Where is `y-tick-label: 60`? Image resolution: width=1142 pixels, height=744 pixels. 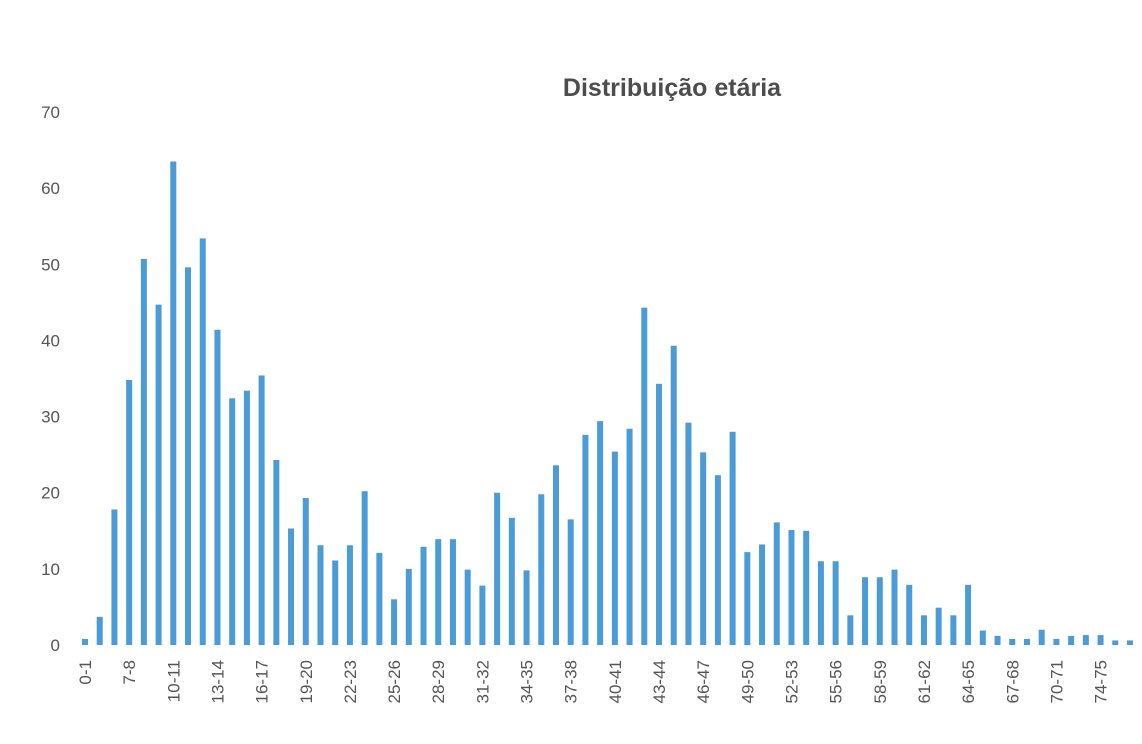 y-tick-label: 60 is located at coordinates (50, 188).